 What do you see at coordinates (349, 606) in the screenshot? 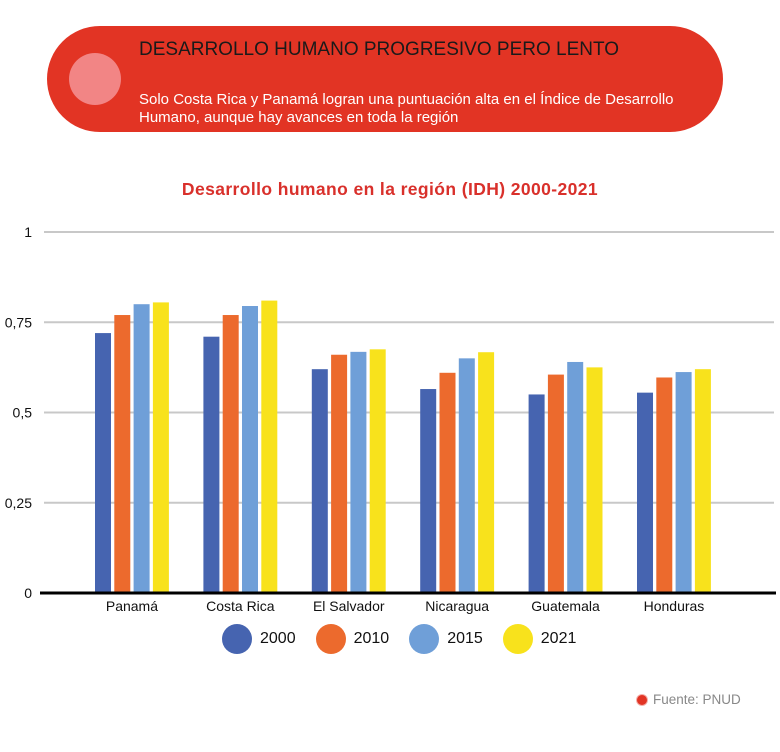
I see `x-tick-label-2: El Salvador` at bounding box center [349, 606].